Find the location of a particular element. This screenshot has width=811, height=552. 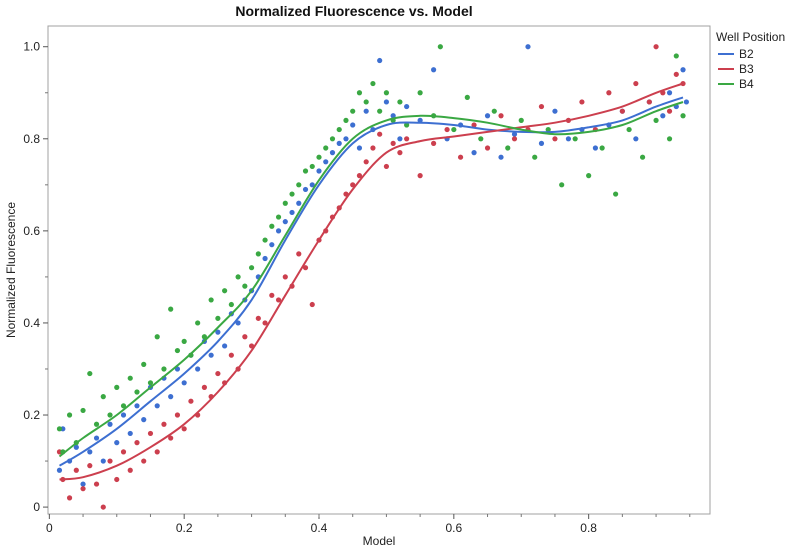

y-tick-label: 0.2 is located at coordinates (31, 415).